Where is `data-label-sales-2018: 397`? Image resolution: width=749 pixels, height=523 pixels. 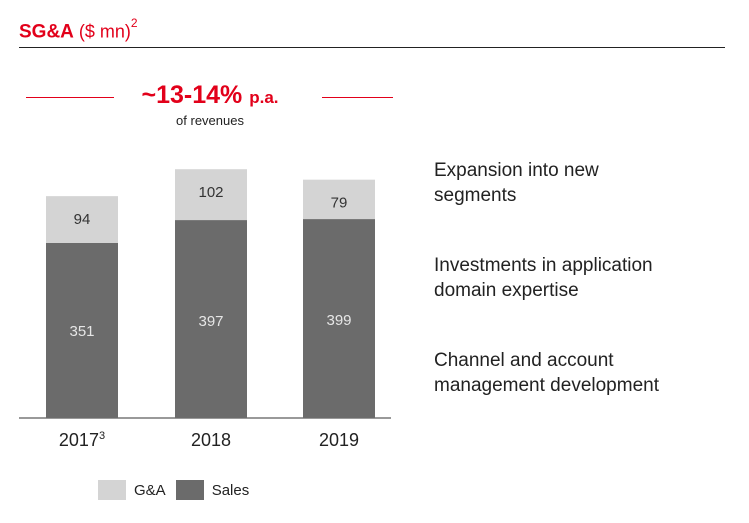 data-label-sales-2018: 397 is located at coordinates (210, 321).